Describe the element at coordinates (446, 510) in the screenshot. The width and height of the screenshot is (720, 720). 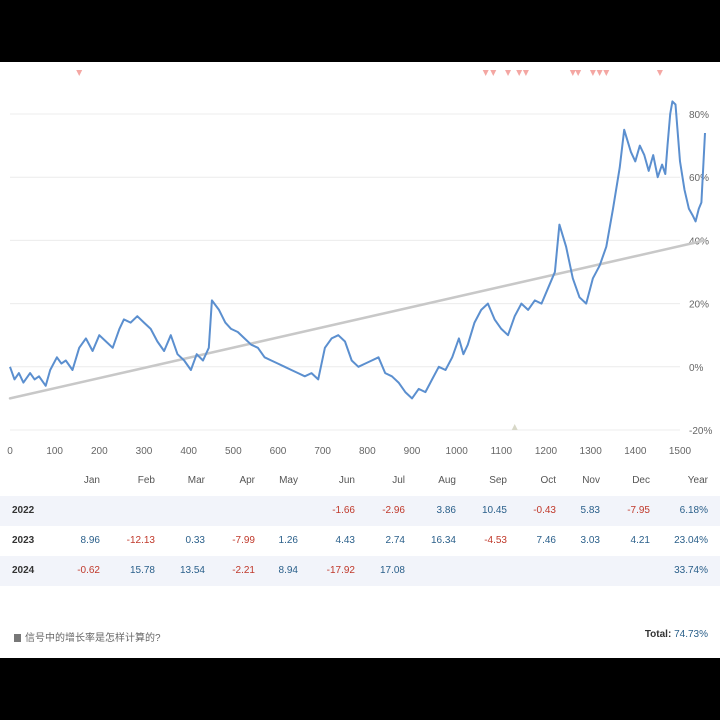
I see `month-value: 3.86` at that location.